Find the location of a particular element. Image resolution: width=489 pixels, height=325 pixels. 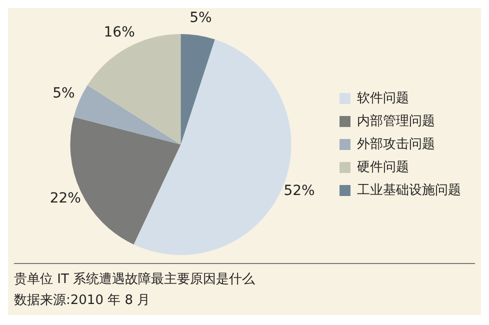

legend-label: 软件问题 is located at coordinates (383, 98).